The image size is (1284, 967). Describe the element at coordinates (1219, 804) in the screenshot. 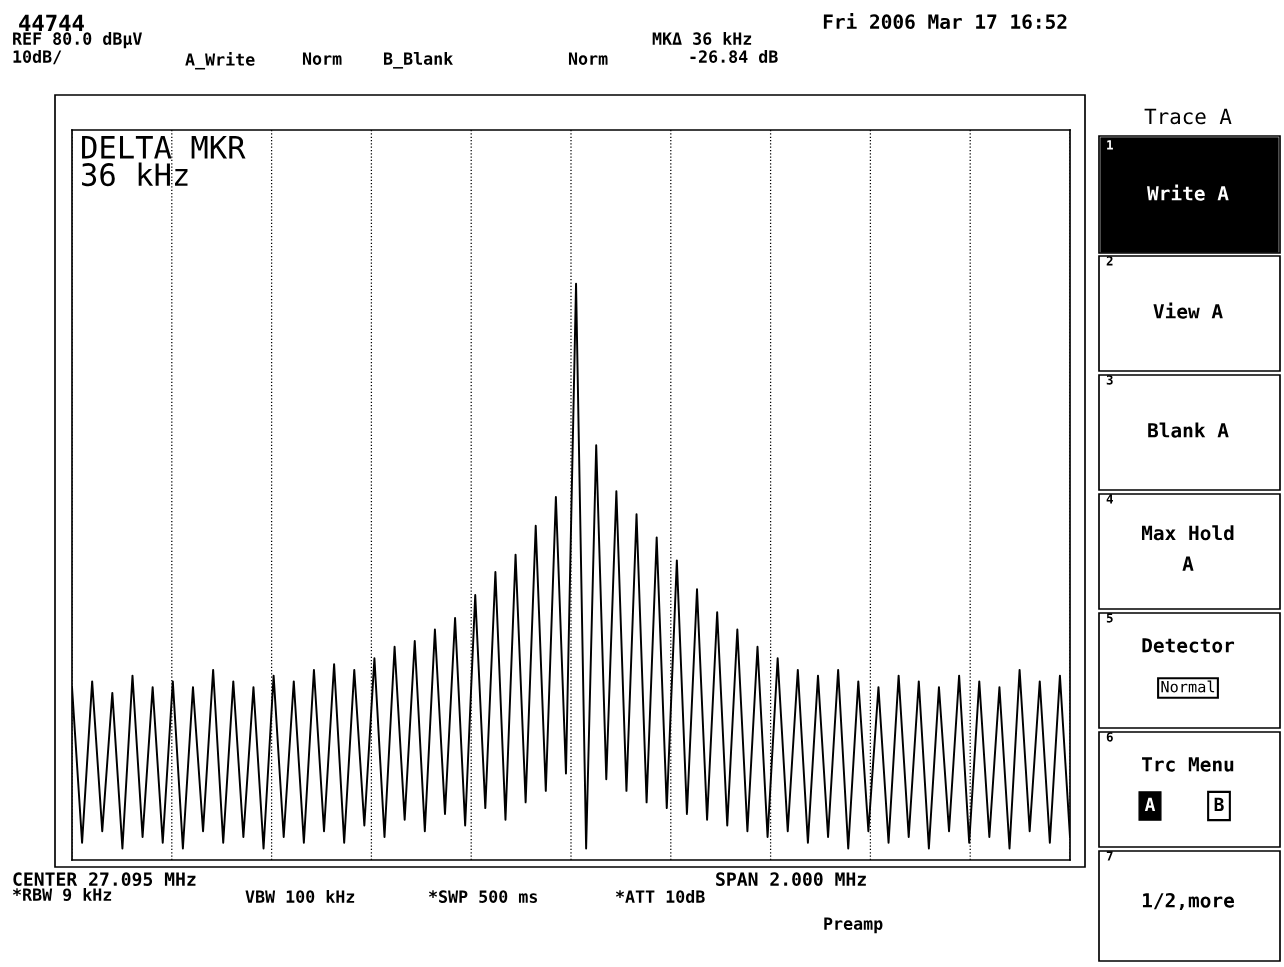

I see `text: B` at that location.